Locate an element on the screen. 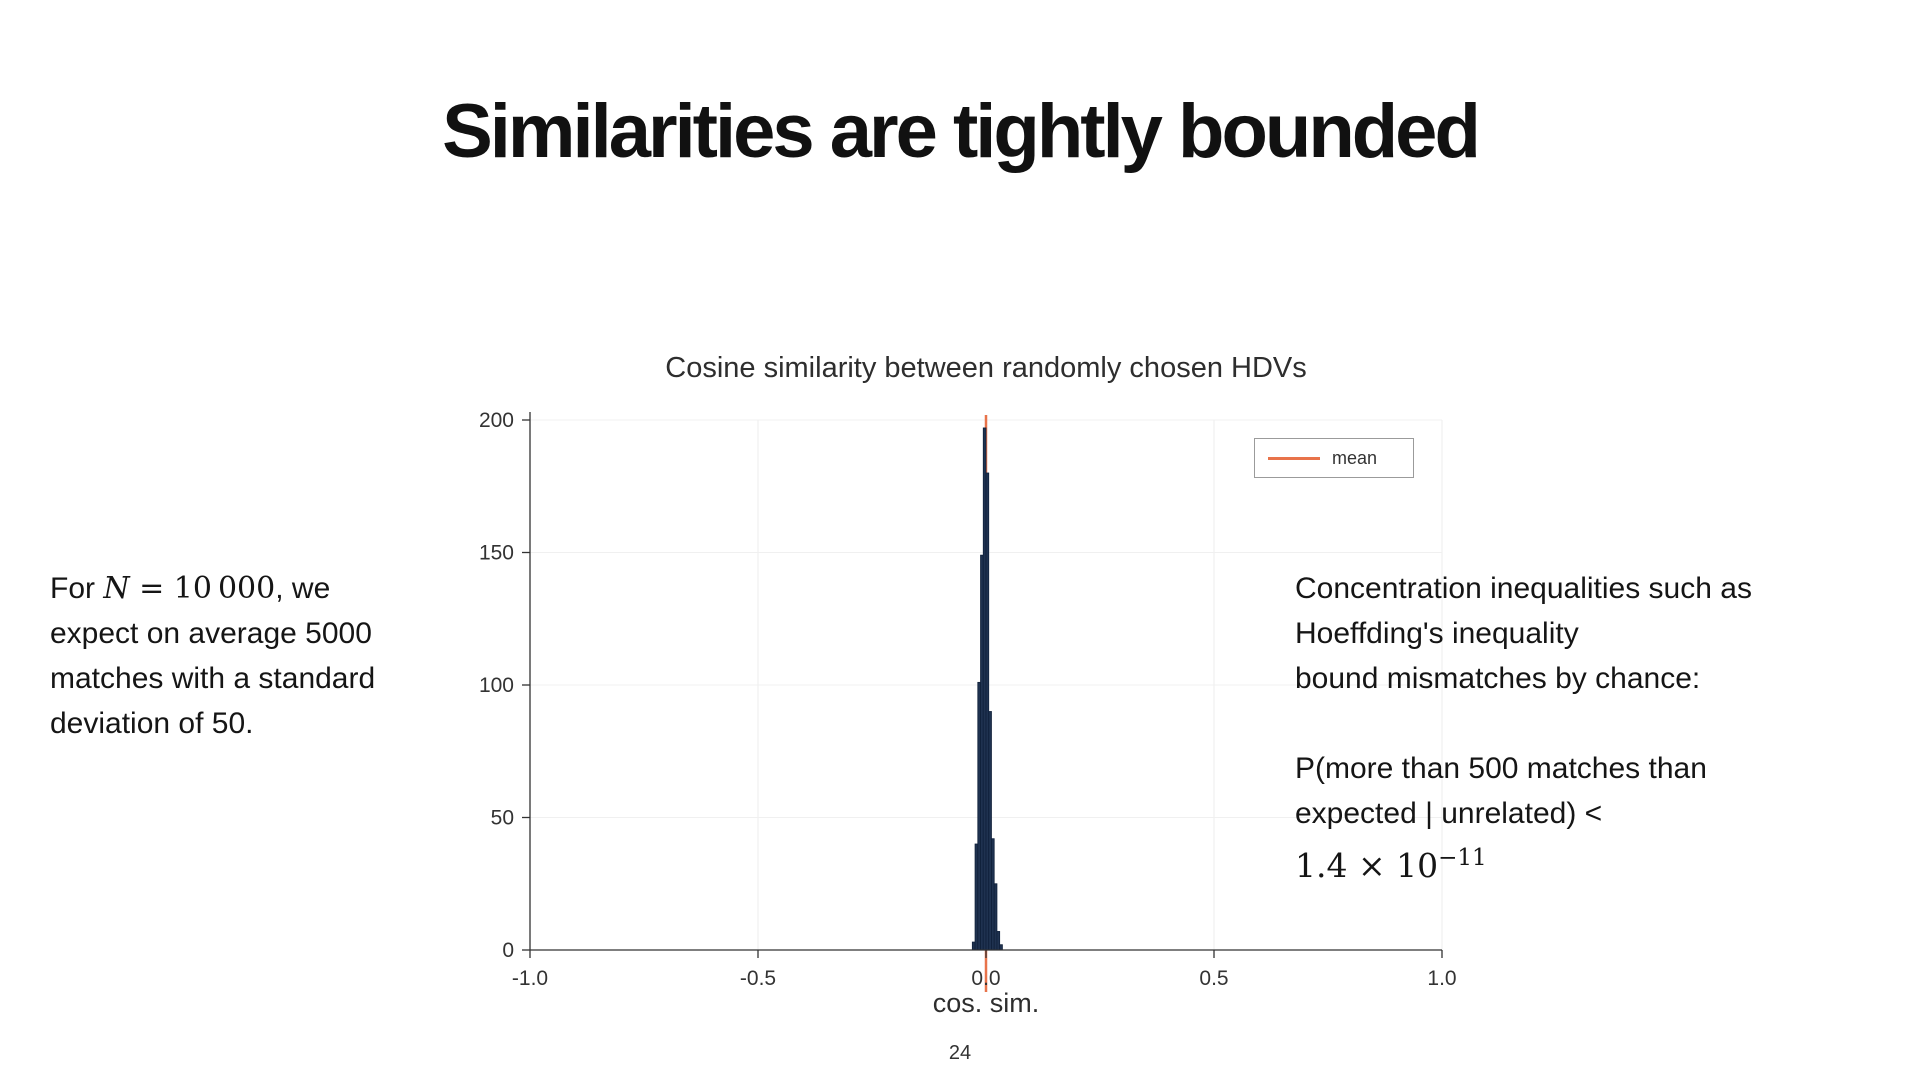  x-tick-label: -0.5 is located at coordinates (758, 978).